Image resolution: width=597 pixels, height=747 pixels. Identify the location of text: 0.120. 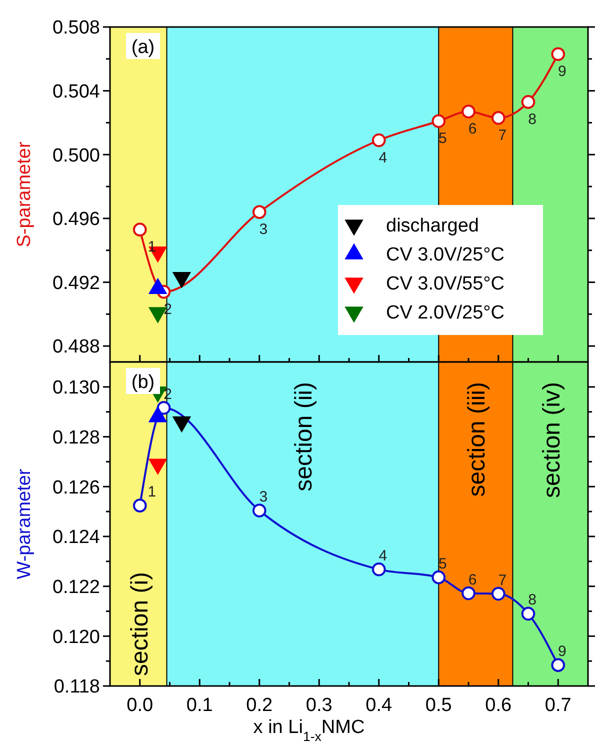
(76, 637).